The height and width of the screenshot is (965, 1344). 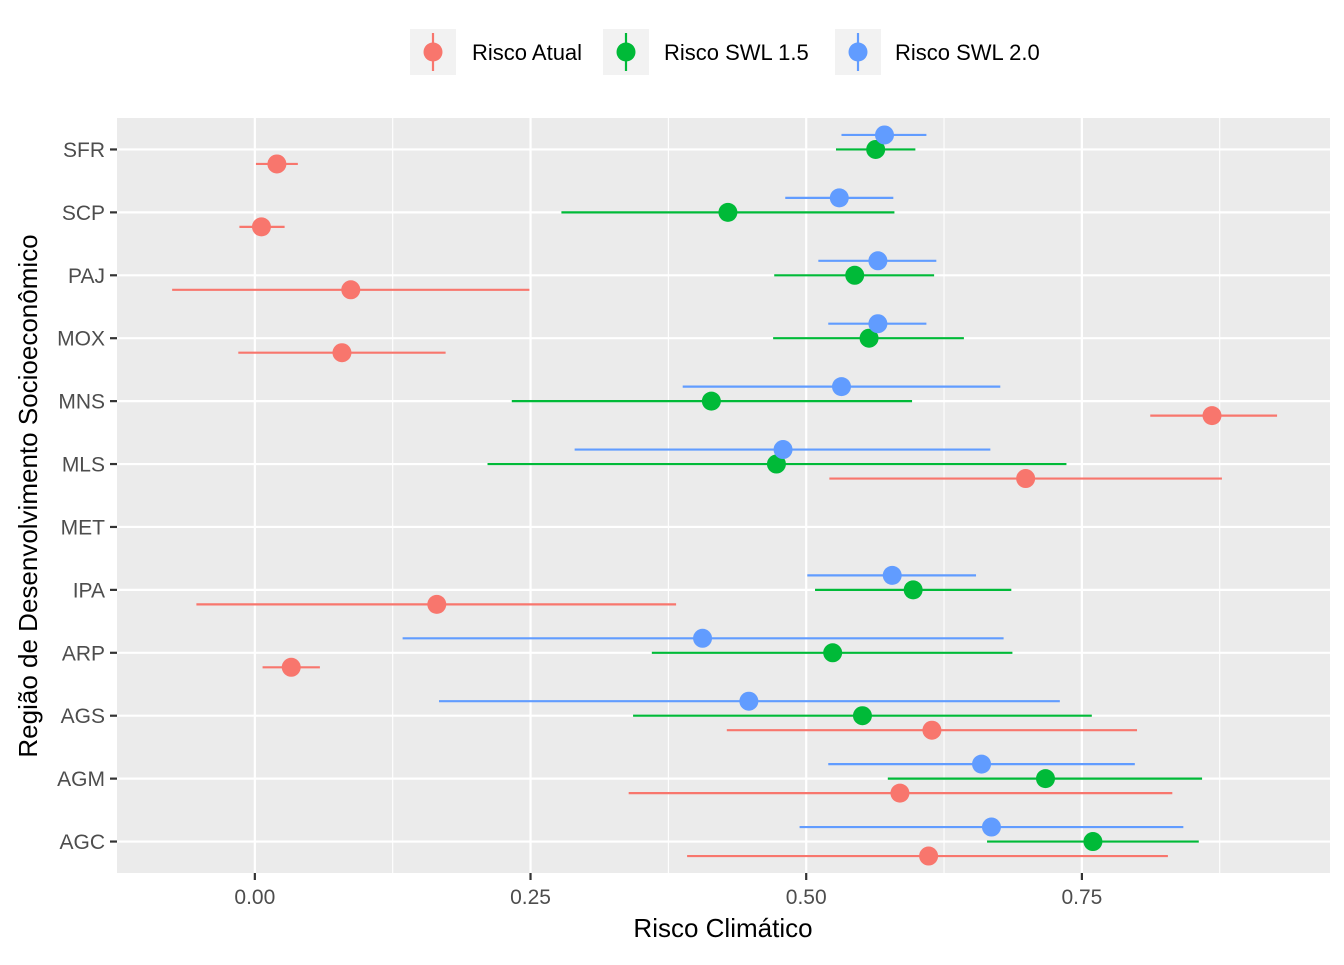 I want to click on y-tick-label: AGM, so click(x=81, y=779).